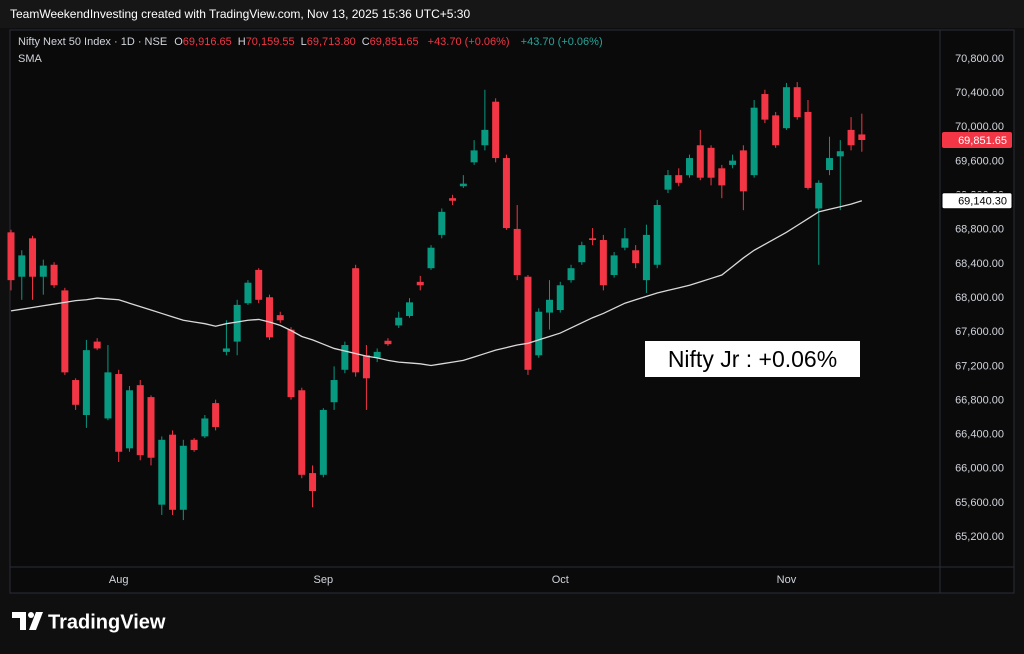 The height and width of the screenshot is (654, 1024). I want to click on y-tick-label: 65,600.00, so click(979, 503).